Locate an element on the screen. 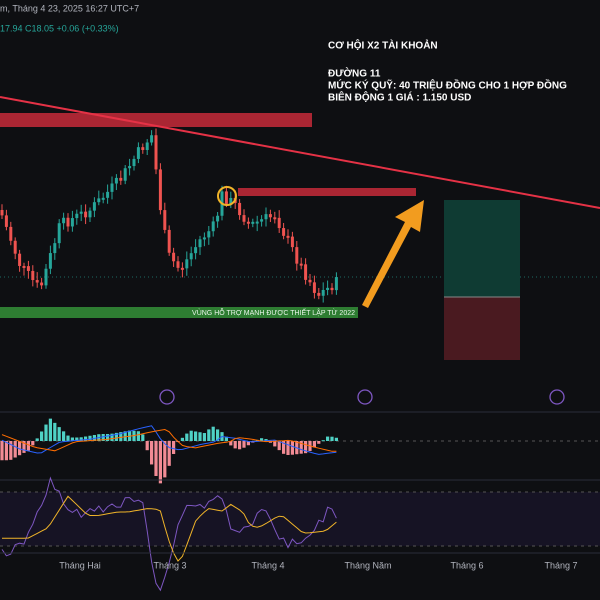 Image resolution: width=600 pixels, height=600 pixels. rsi-pane is located at coordinates (169, 534).